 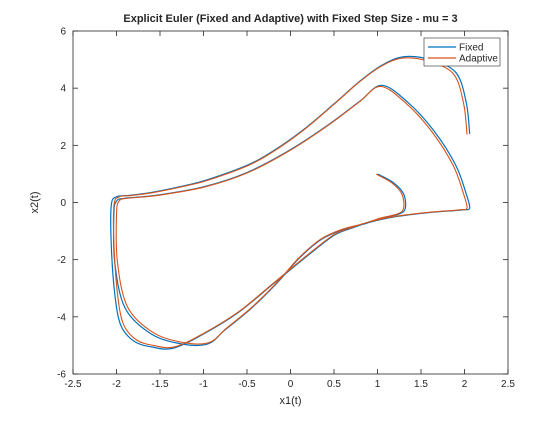 What do you see at coordinates (73, 384) in the screenshot?
I see `x-tick-label: -2.5` at bounding box center [73, 384].